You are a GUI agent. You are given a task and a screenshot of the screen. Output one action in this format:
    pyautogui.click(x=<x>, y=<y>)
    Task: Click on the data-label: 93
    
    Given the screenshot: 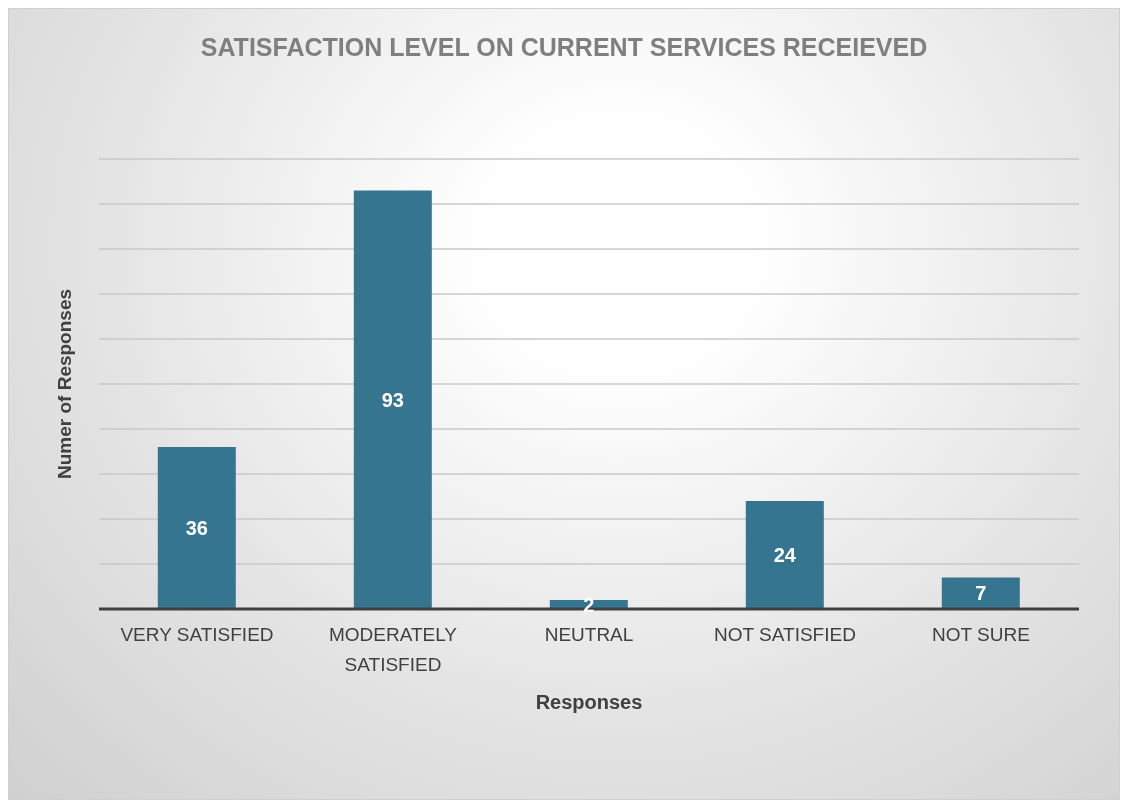 What is the action you would take?
    pyautogui.click(x=392, y=399)
    